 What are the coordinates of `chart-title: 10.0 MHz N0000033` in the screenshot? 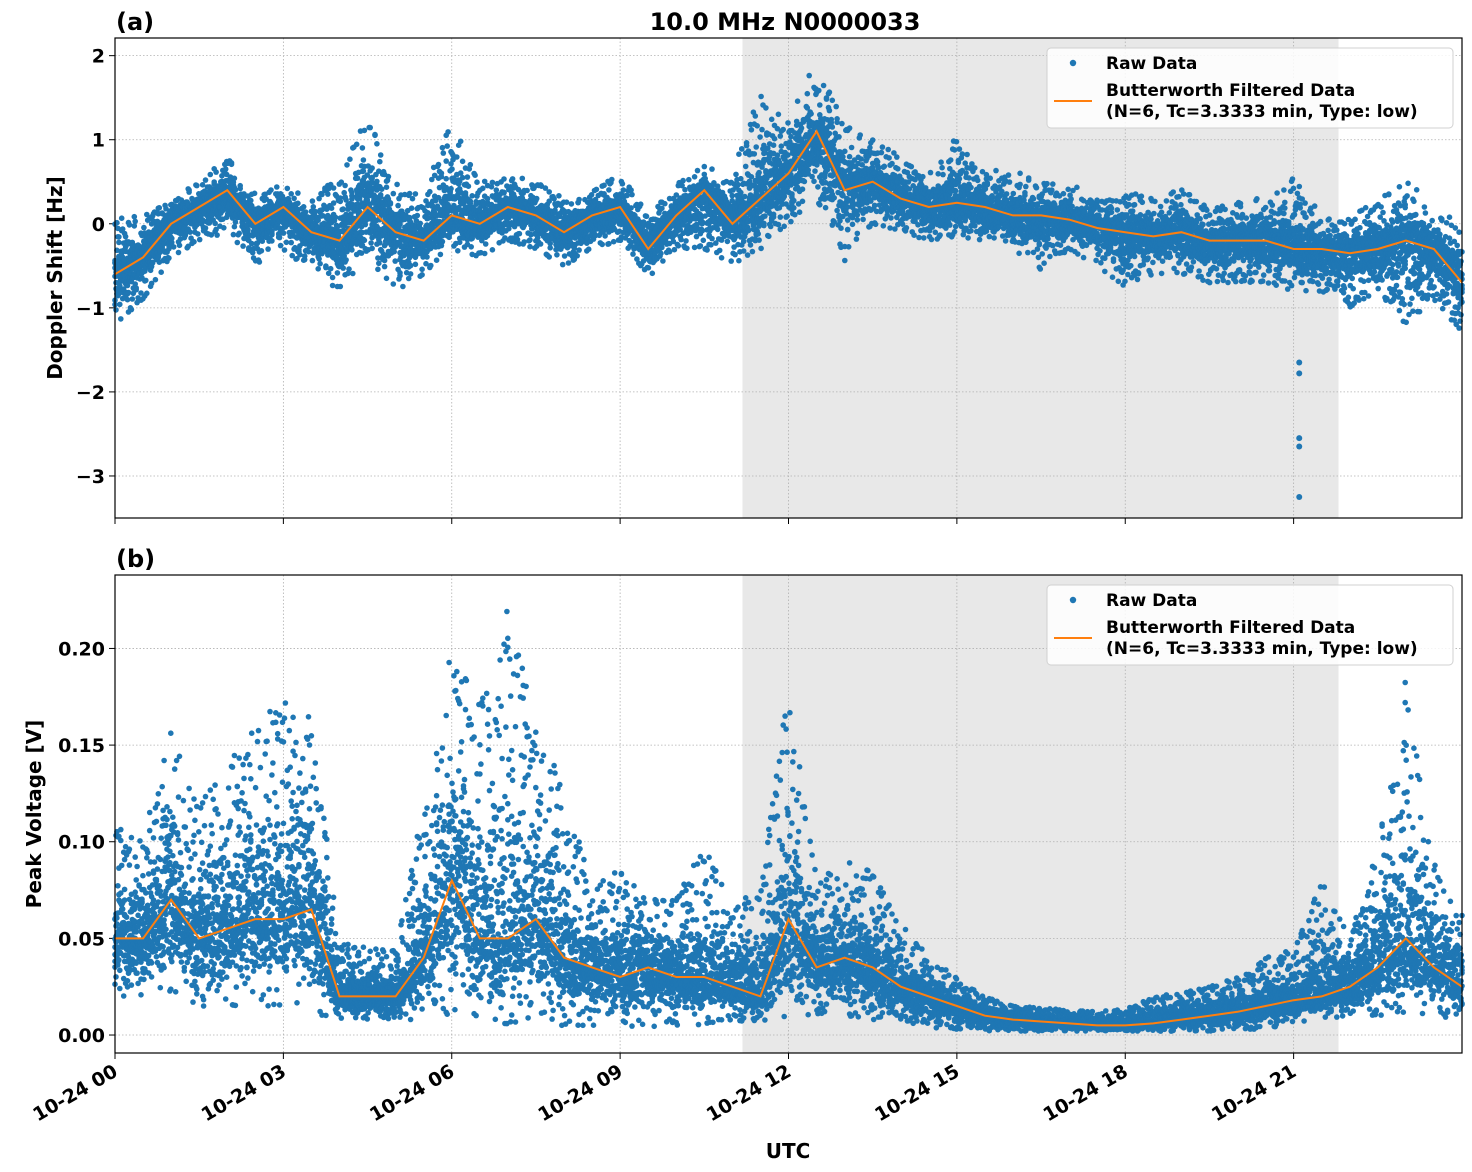 It's located at (785, 22).